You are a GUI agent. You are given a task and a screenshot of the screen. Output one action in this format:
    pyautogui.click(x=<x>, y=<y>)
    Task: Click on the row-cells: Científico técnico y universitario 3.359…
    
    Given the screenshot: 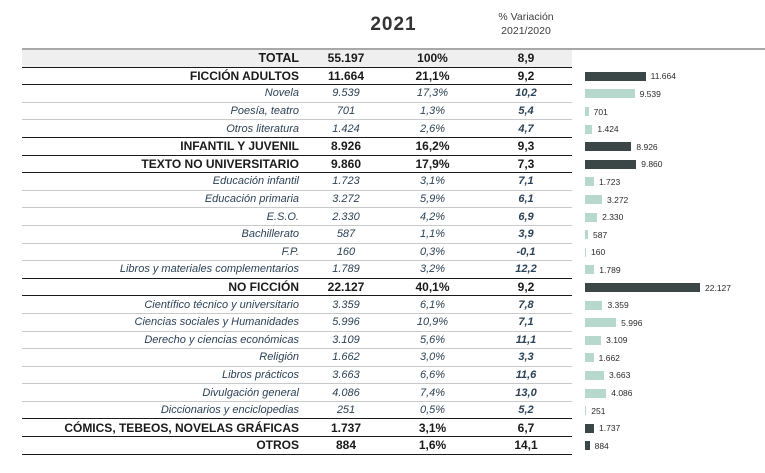 What is the action you would take?
    pyautogui.click(x=297, y=305)
    